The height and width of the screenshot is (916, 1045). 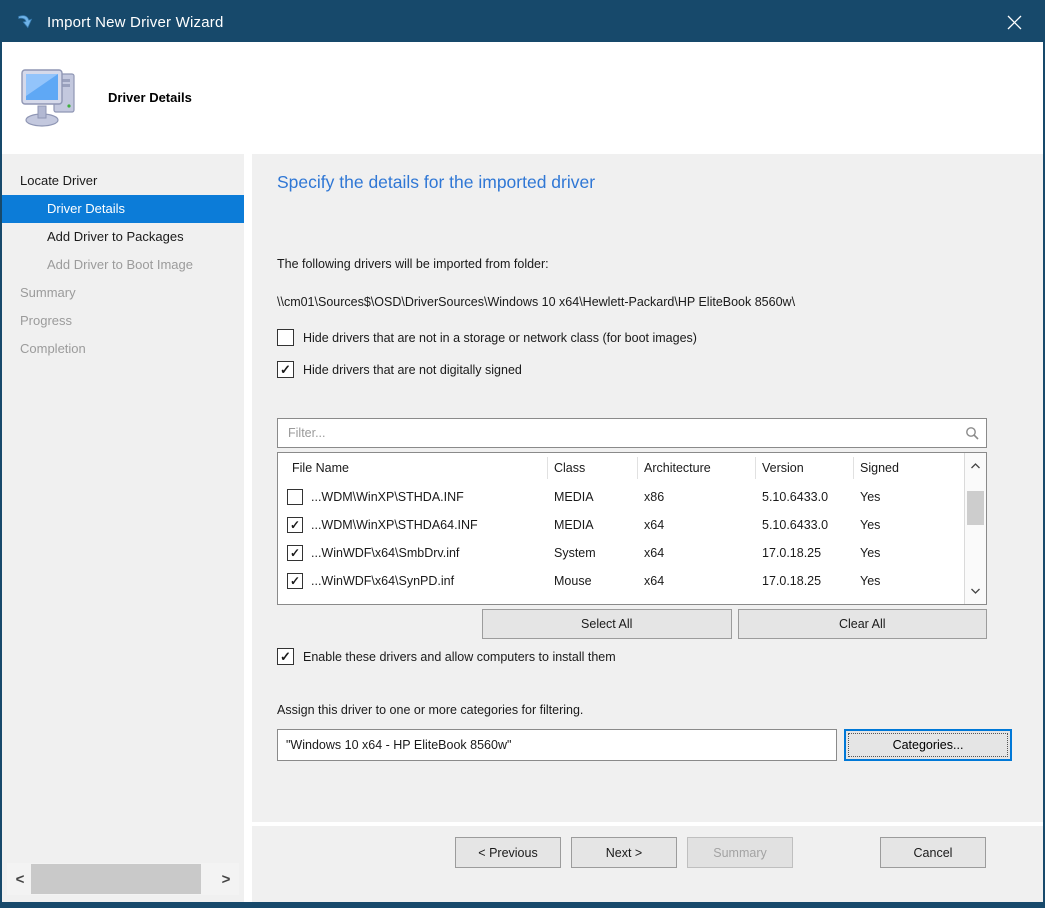 I want to click on filter-input, so click(x=618, y=433).